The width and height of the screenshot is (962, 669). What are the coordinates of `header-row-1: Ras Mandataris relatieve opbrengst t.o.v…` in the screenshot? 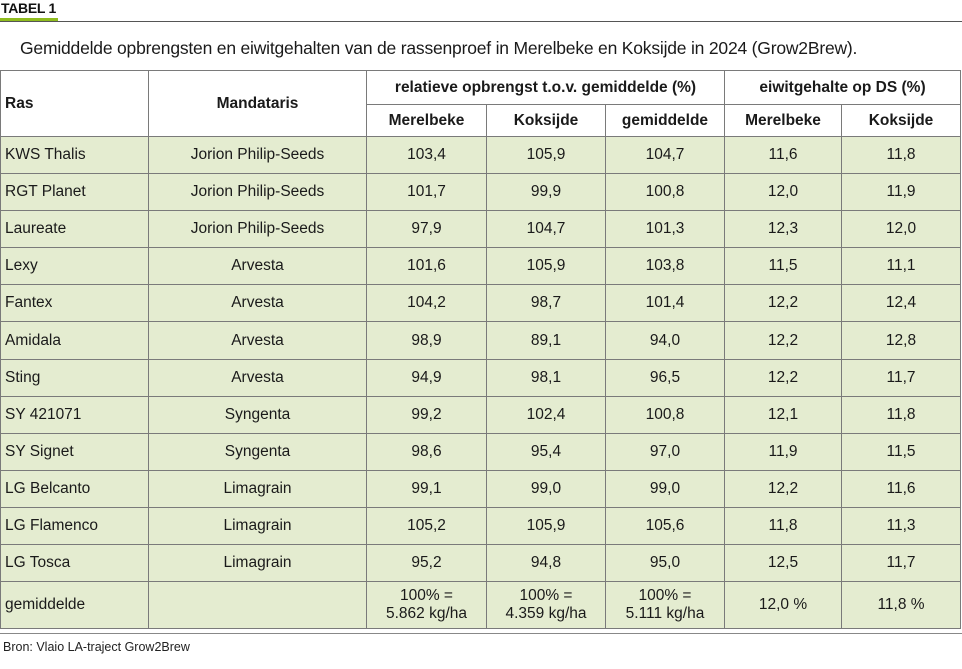 It's located at (480, 103).